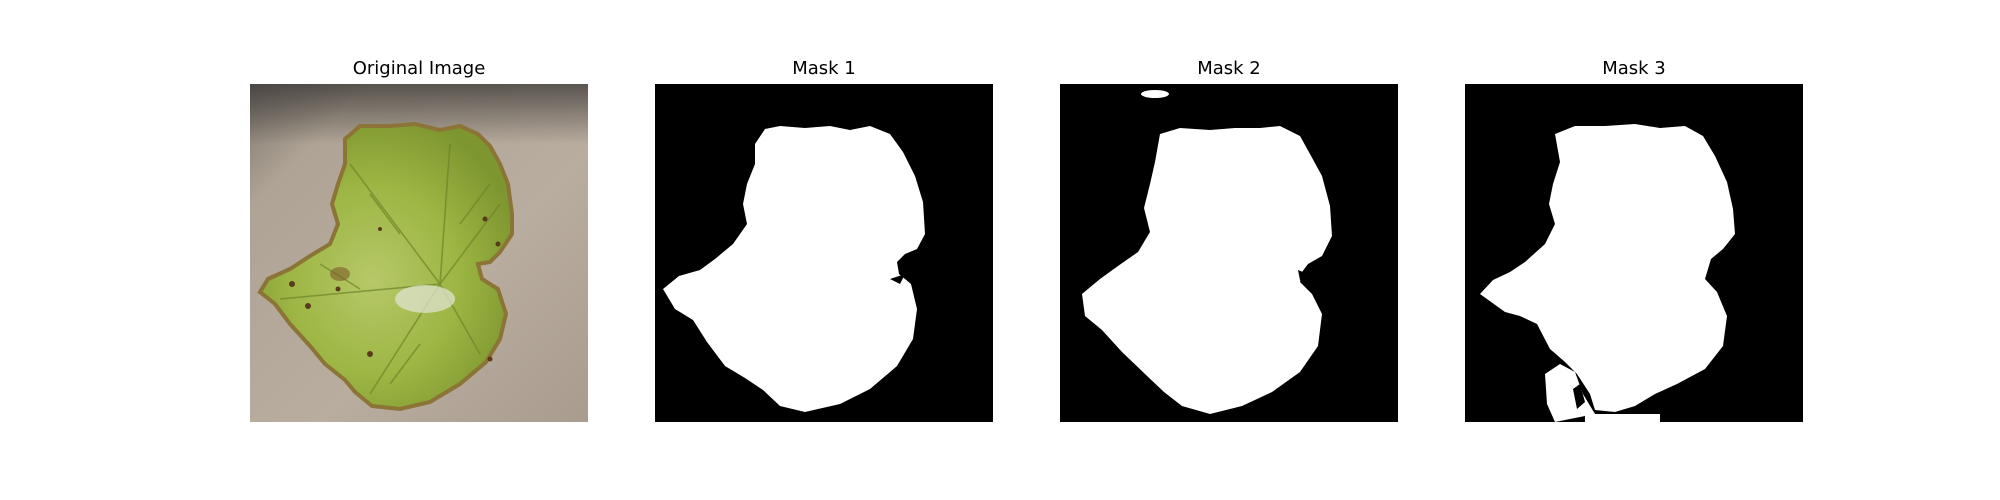  Describe the element at coordinates (824, 68) in the screenshot. I see `panel-title: Mask 1` at that location.